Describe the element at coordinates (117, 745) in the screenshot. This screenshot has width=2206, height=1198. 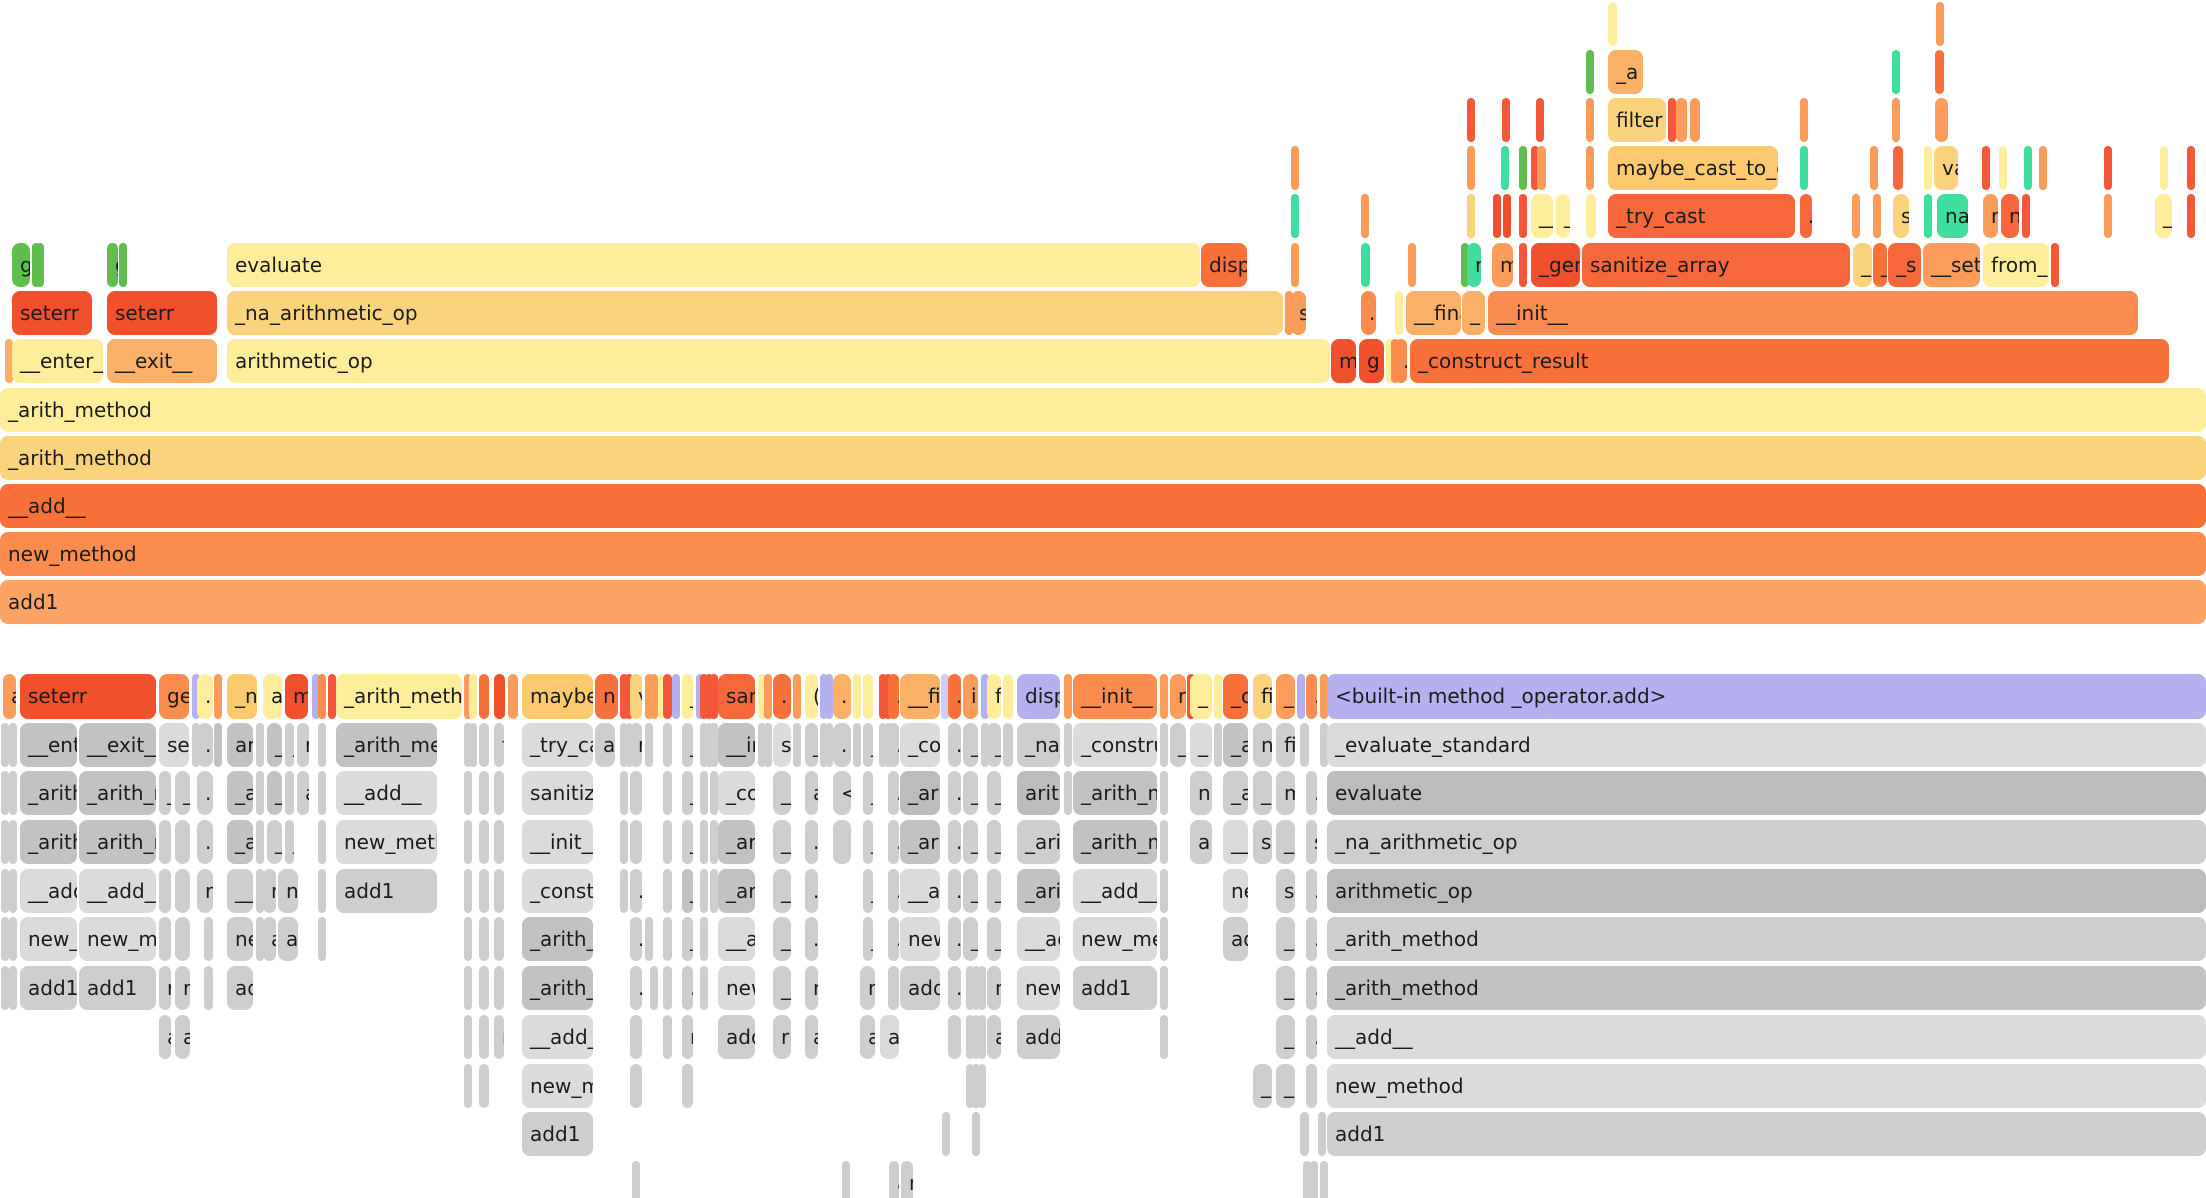
I see `frame: __exit__` at that location.